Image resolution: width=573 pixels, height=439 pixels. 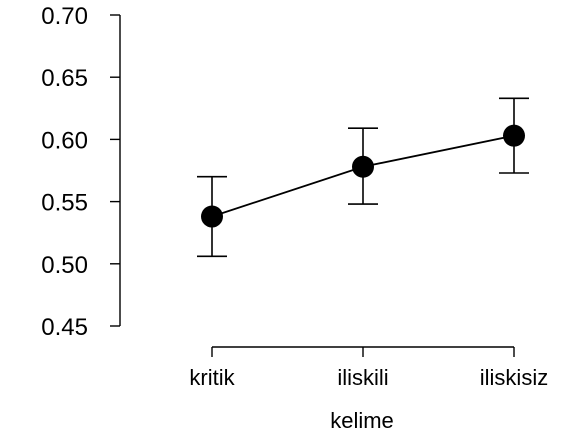 I want to click on y-tick-label: 0.55, so click(x=64, y=203).